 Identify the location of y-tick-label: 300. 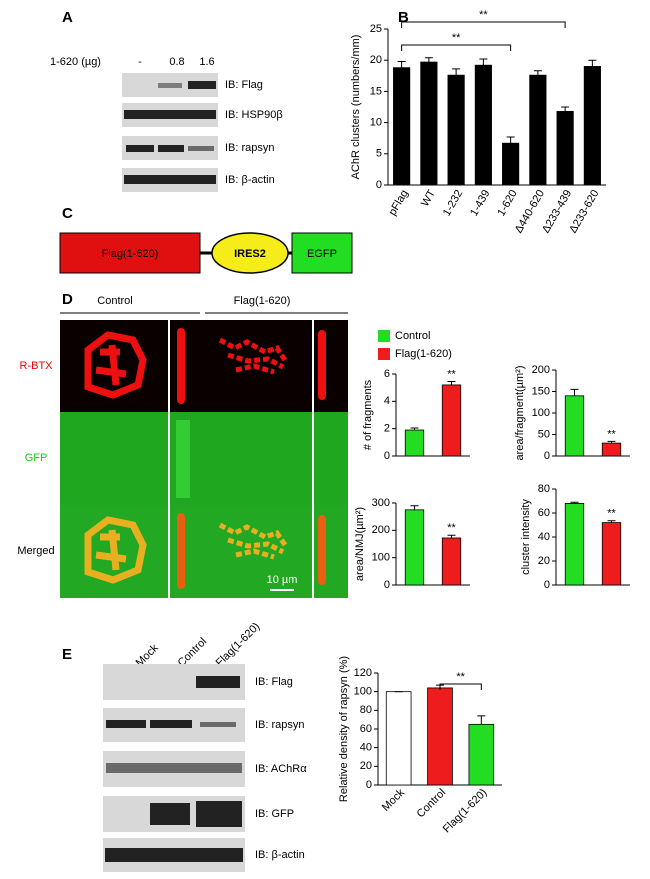
(381, 503).